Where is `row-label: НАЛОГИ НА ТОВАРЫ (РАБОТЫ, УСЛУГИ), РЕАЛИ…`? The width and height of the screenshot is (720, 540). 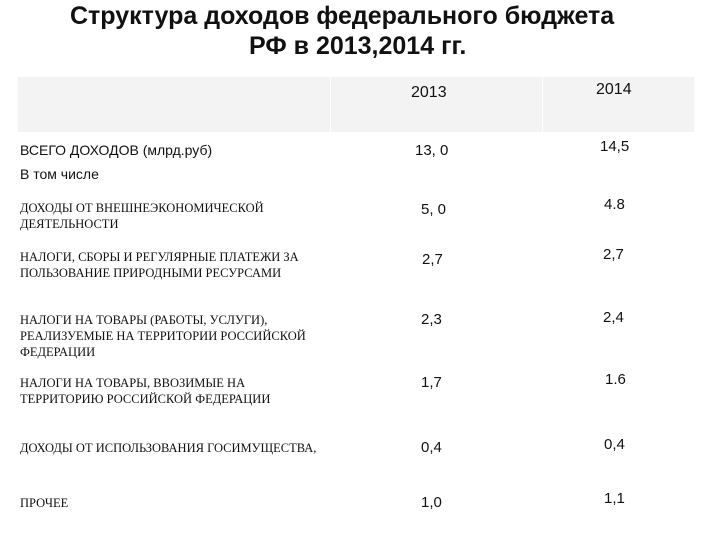
row-label: НАЛОГИ НА ТОВАРЫ (РАБОТЫ, УСЛУГИ), РЕАЛИ… is located at coordinates (163, 336).